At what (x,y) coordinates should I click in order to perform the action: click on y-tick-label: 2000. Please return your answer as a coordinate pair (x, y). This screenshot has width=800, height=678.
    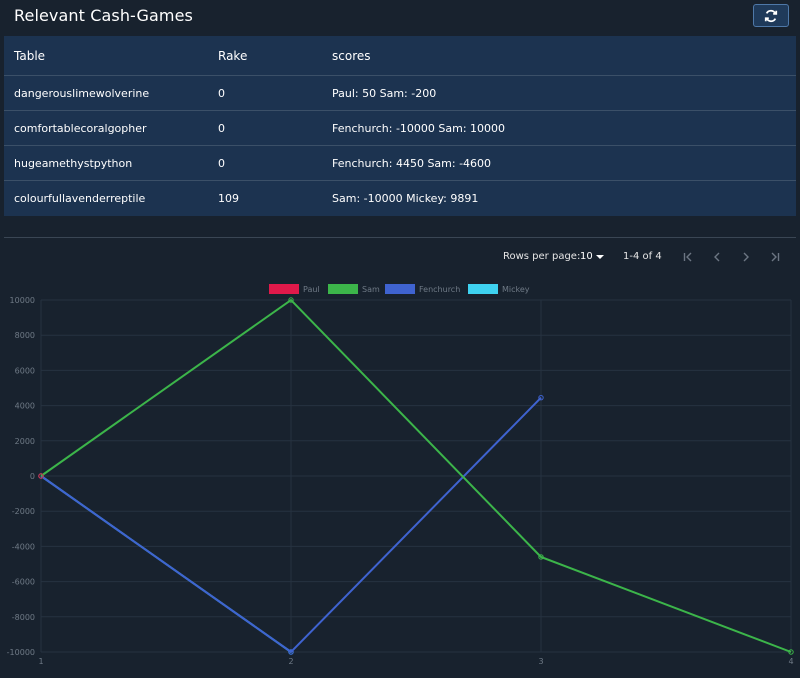
    Looking at the image, I should click on (25, 441).